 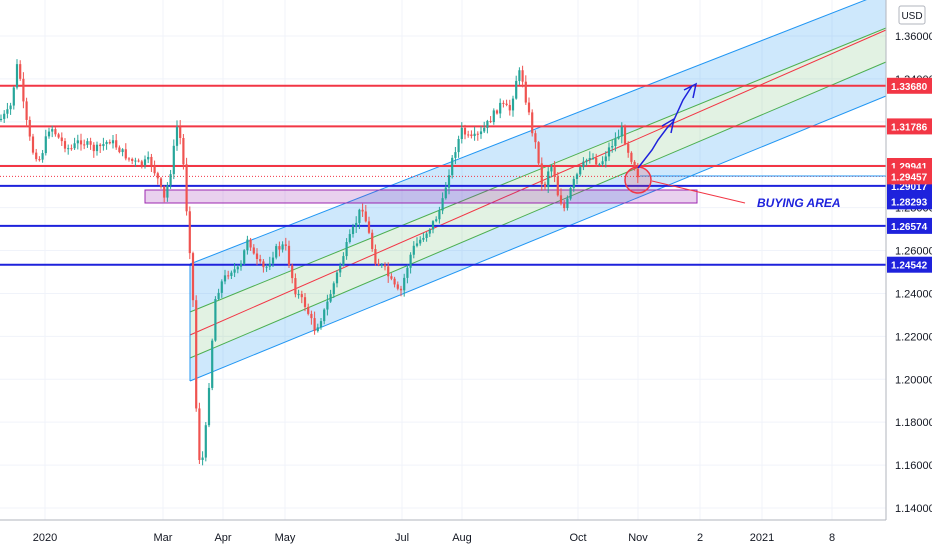 What do you see at coordinates (913, 294) in the screenshot?
I see `price-tick-label: 1.24000` at bounding box center [913, 294].